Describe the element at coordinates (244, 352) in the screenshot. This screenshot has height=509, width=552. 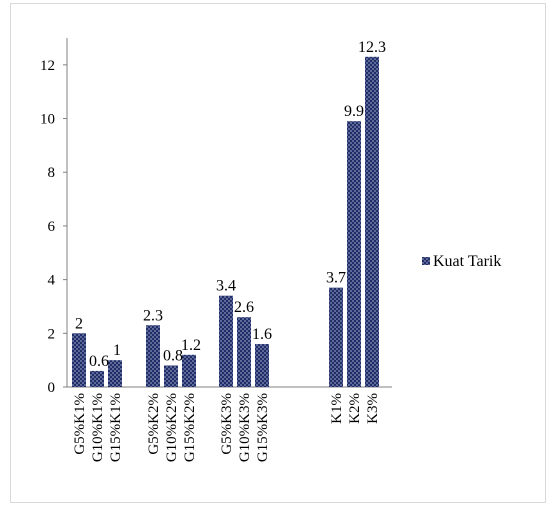
I see `bar-G10%K3%` at that location.